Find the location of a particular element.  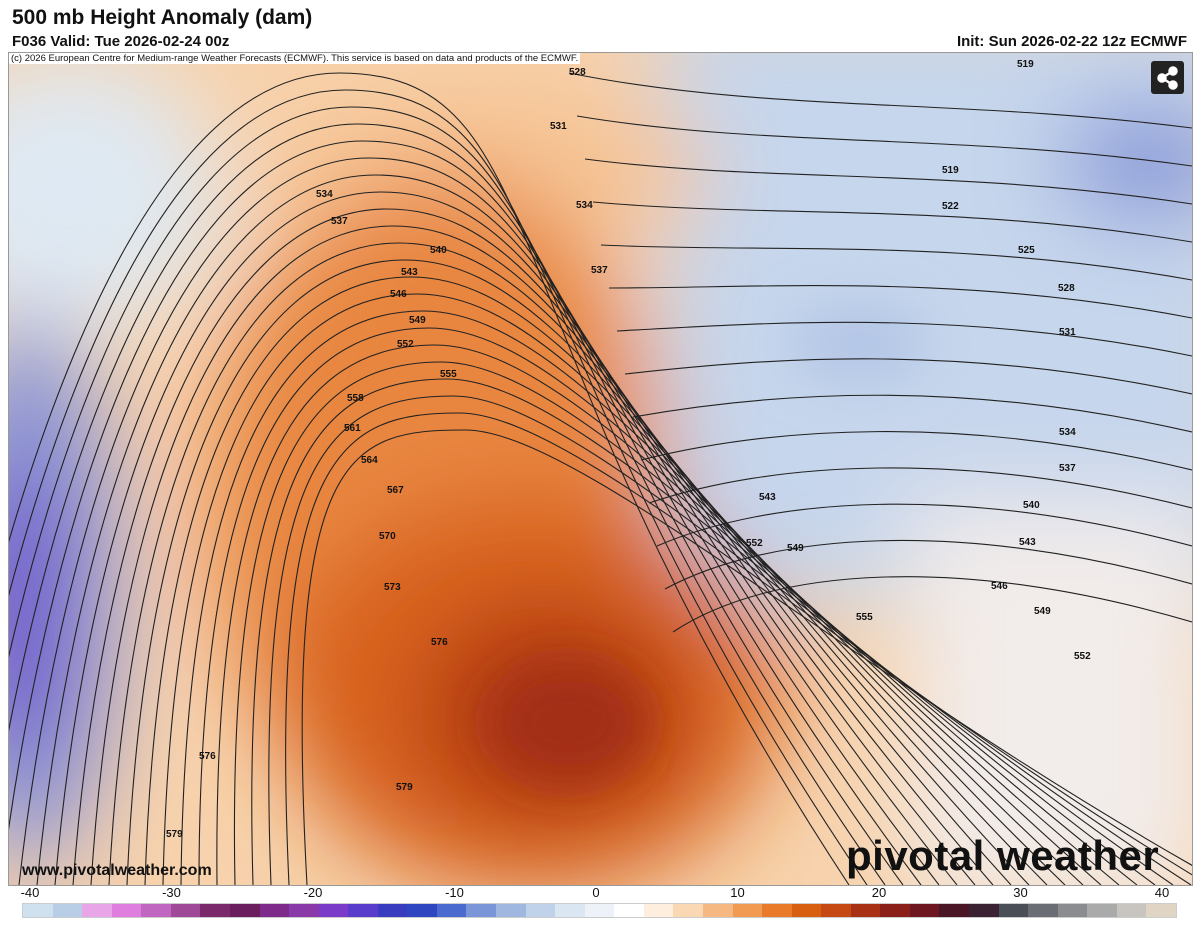

share-button is located at coordinates (1167, 77).